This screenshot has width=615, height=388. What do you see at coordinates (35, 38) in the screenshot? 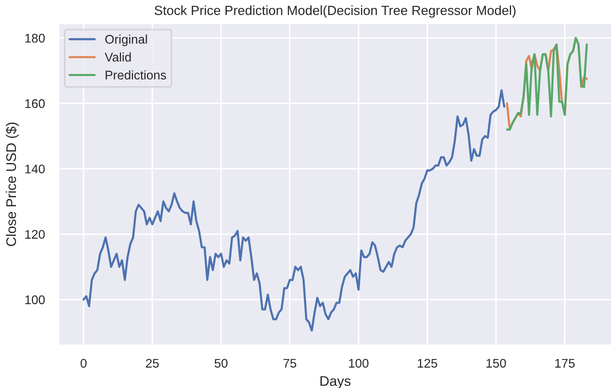
I see `y-tick-label: 180` at bounding box center [35, 38].